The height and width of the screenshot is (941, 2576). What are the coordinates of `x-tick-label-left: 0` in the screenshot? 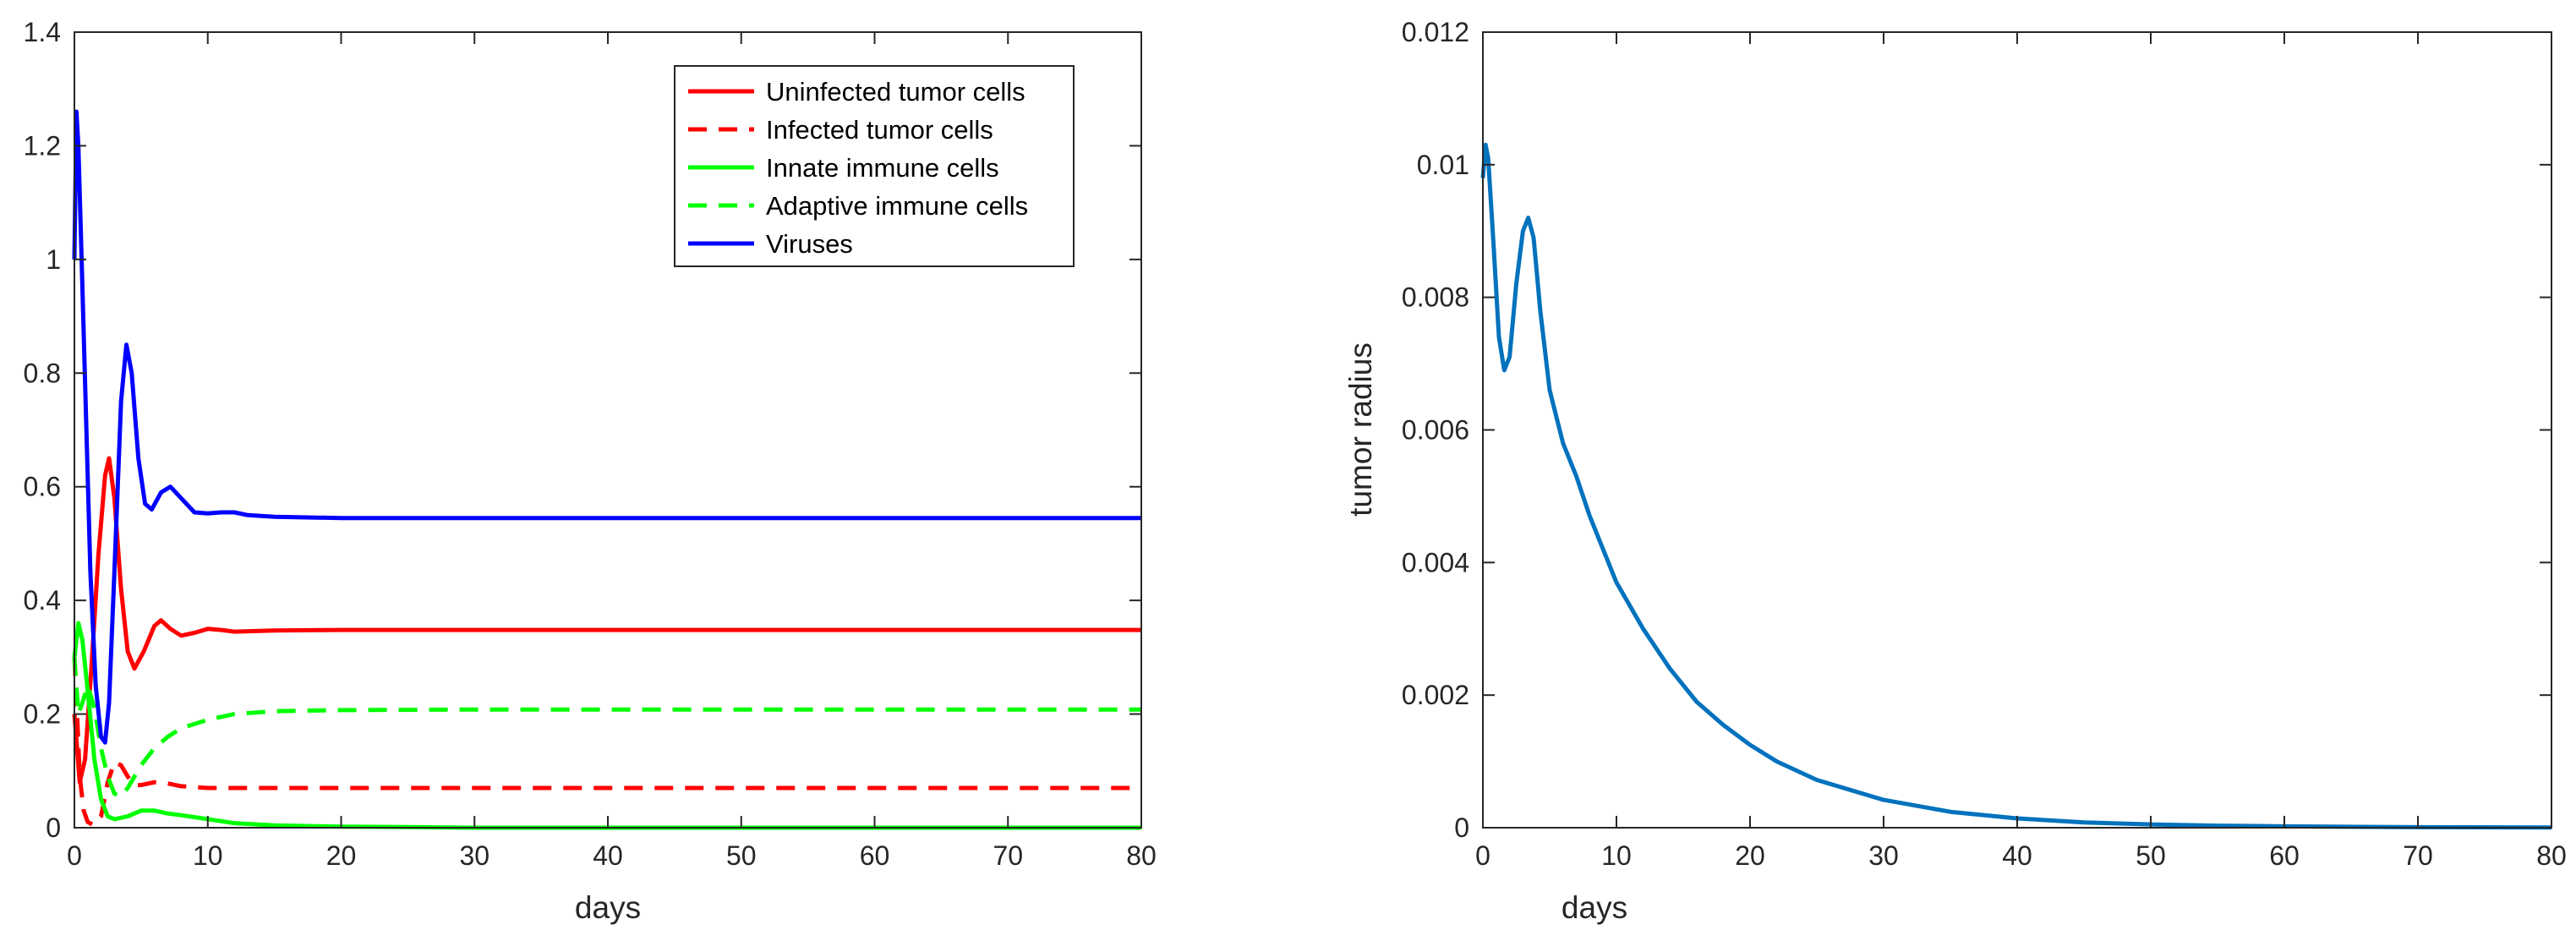 It's located at (74, 855).